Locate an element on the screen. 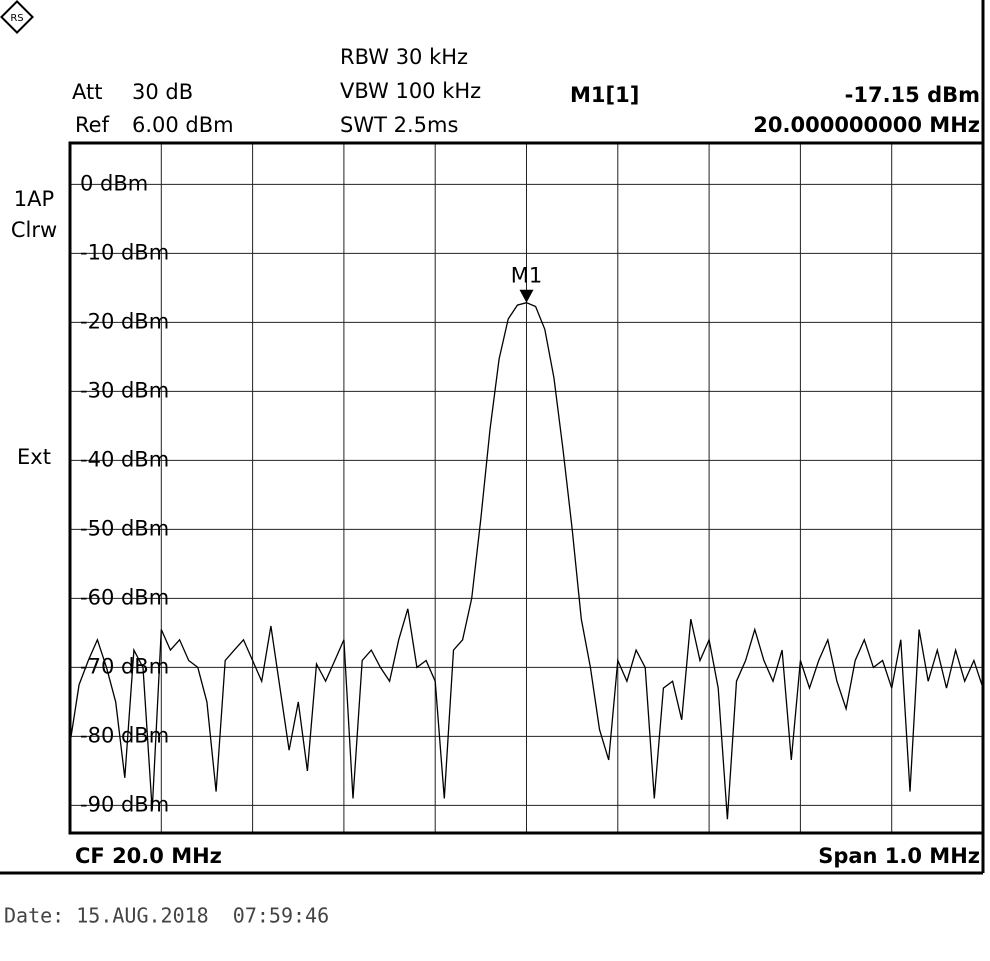 Image resolution: width=990 pixels, height=961 pixels. span: Span 1.0 MHz is located at coordinates (899, 856).